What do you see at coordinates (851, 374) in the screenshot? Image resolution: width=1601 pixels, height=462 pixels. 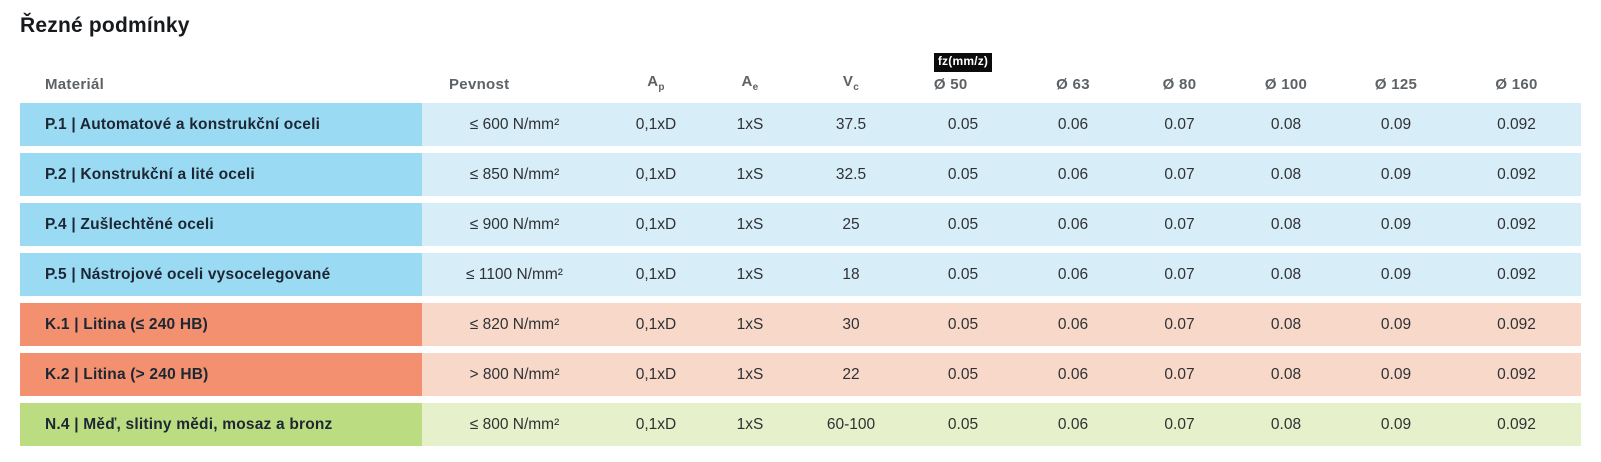 I see `vc-cell: 22` at bounding box center [851, 374].